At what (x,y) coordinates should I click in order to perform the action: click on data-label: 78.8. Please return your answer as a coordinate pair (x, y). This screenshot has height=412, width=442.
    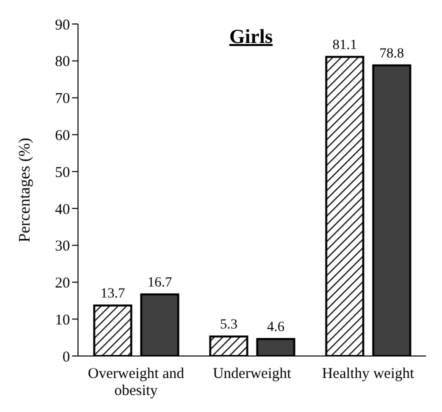
    Looking at the image, I should click on (391, 54).